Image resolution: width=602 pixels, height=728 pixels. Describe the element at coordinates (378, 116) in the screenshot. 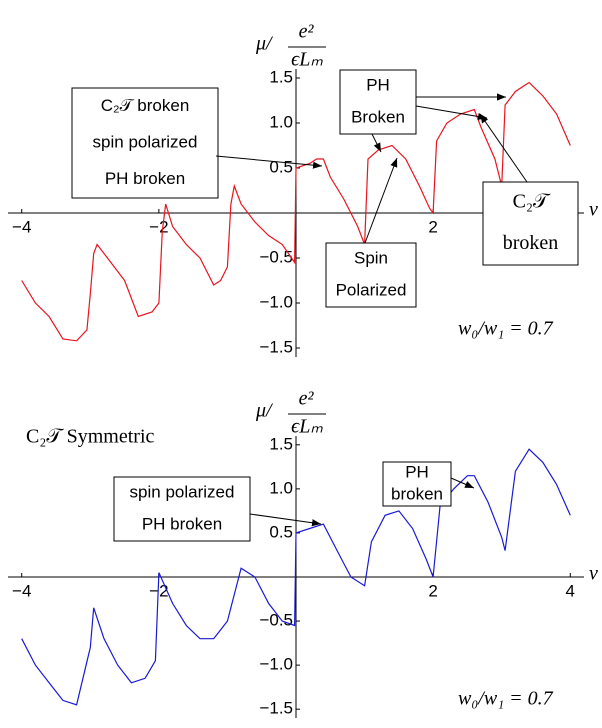

I see `annotation-text: Broken` at that location.